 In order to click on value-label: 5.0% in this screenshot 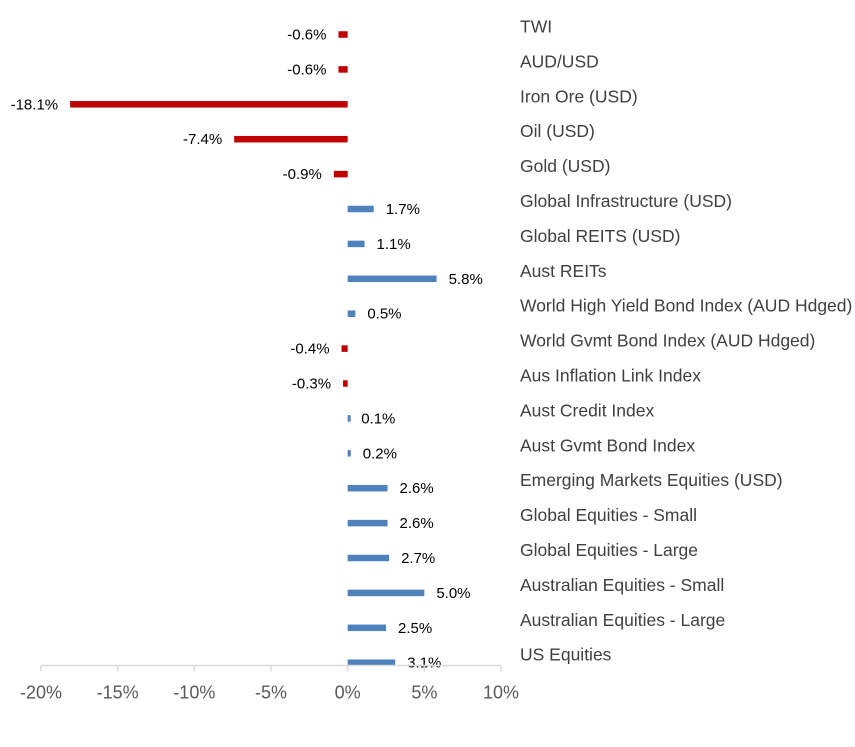, I will do `click(453, 593)`.